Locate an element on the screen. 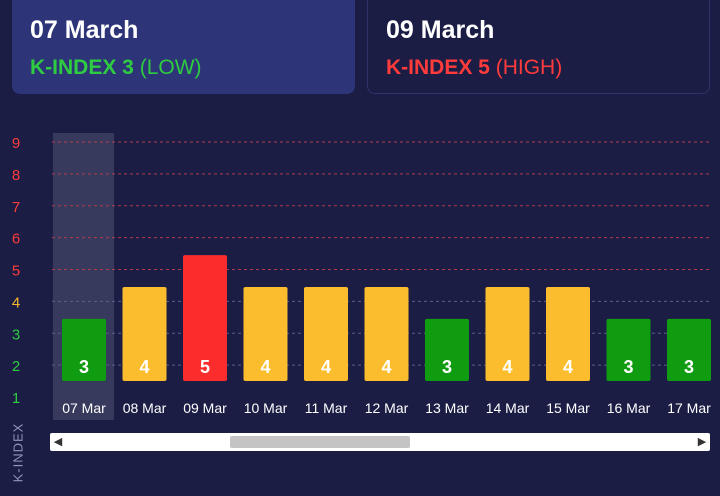 Image resolution: width=720 pixels, height=496 pixels. scroll-right-arrow-icon: ▶ is located at coordinates (702, 442).